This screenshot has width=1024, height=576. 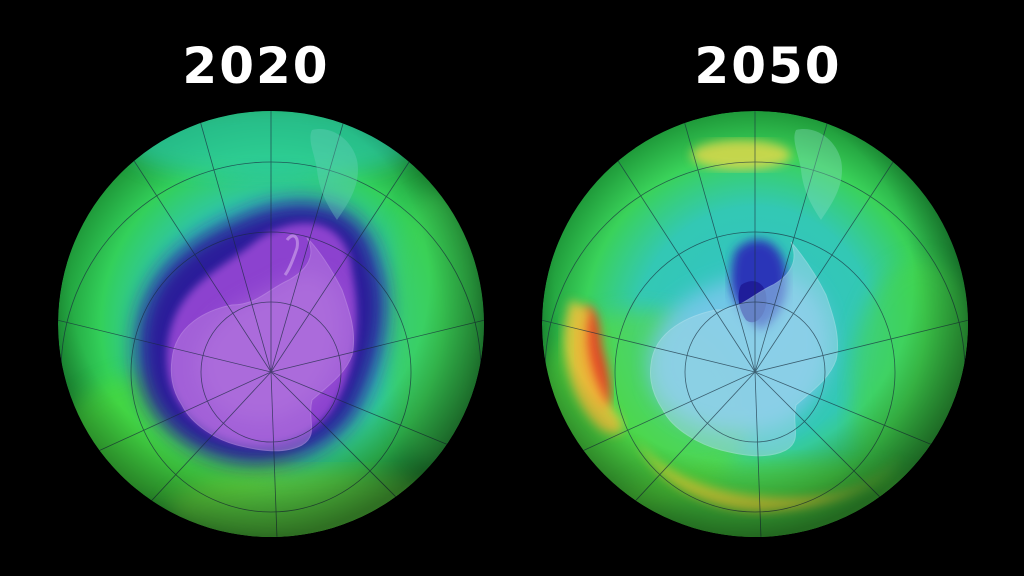 What do you see at coordinates (768, 66) in the screenshot?
I see `year-title-2050: 2050` at bounding box center [768, 66].